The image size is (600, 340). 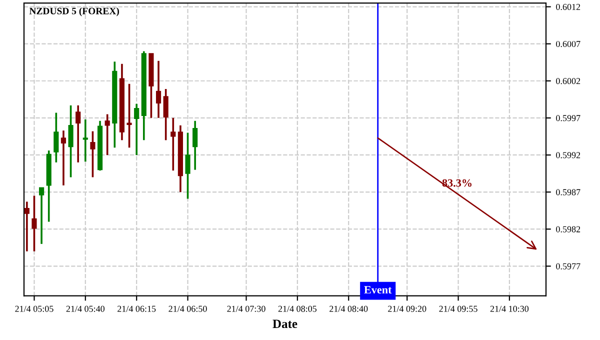 I want to click on x-tick-label: 21/4 06:15, so click(x=137, y=309).